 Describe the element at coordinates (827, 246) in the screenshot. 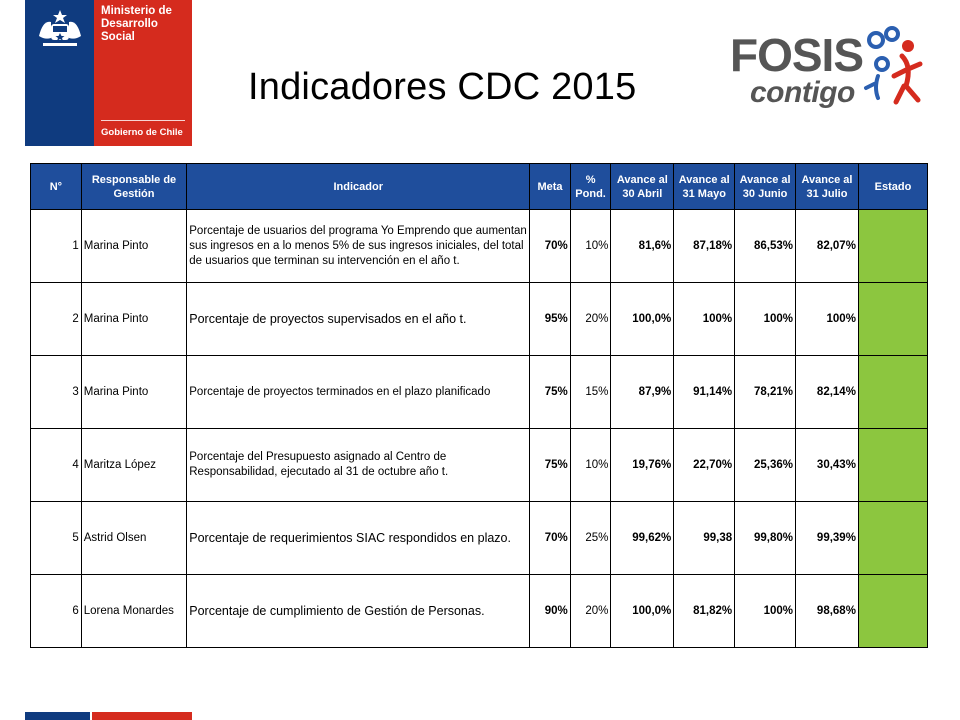

I see `row-progress-july: 82,07%` at that location.